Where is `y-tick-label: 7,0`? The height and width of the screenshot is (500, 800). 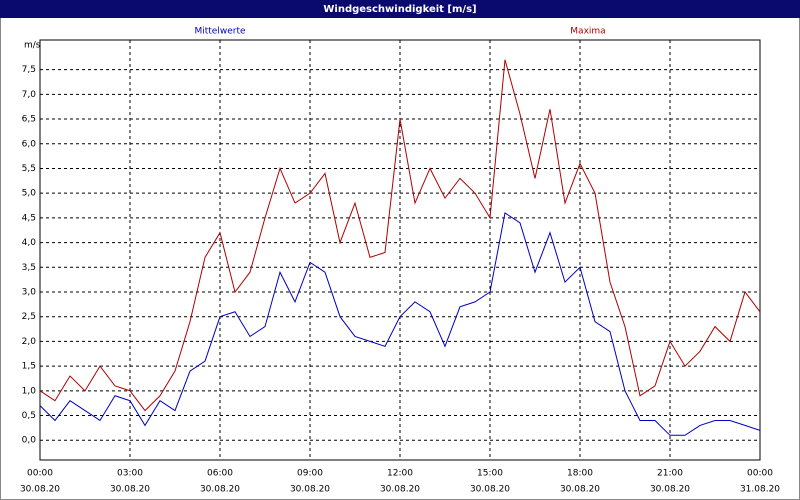 y-tick-label: 7,0 is located at coordinates (29, 95).